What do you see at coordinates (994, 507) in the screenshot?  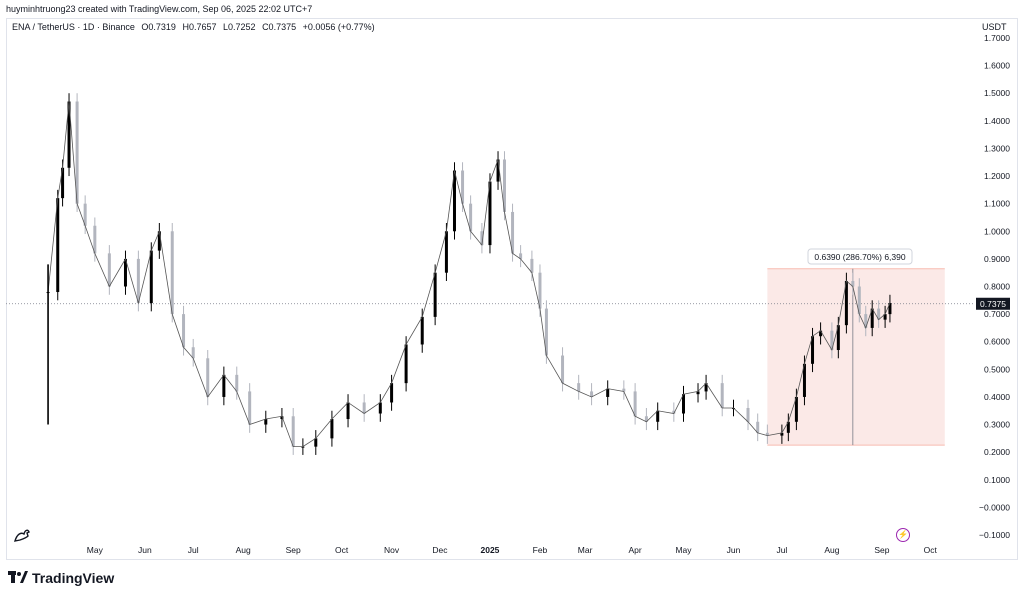 I see `y-tick-label: −0.0000` at bounding box center [994, 507].